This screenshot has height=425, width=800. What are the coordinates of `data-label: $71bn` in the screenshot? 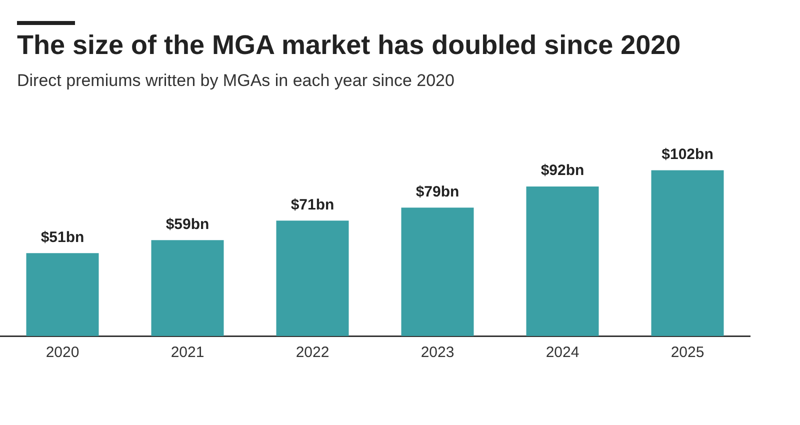 It's located at (312, 205).